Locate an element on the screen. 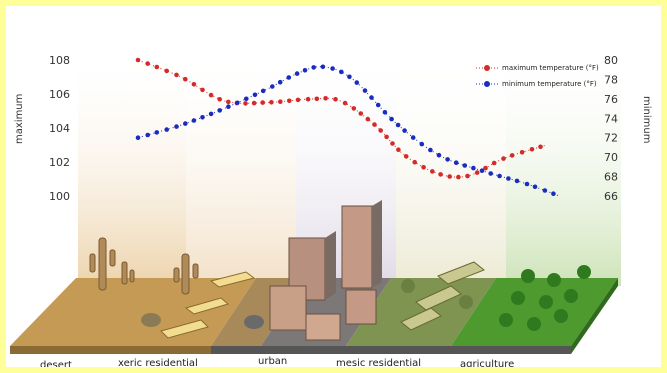  right-tick-label: 70 is located at coordinates (611, 157).